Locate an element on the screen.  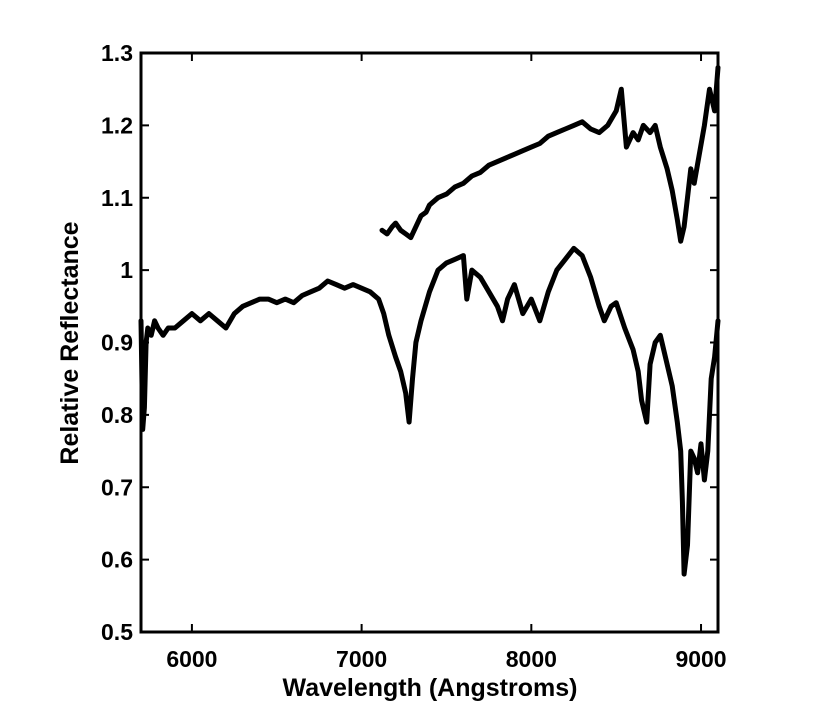
x-tick-label: 6000 is located at coordinates (191, 659).